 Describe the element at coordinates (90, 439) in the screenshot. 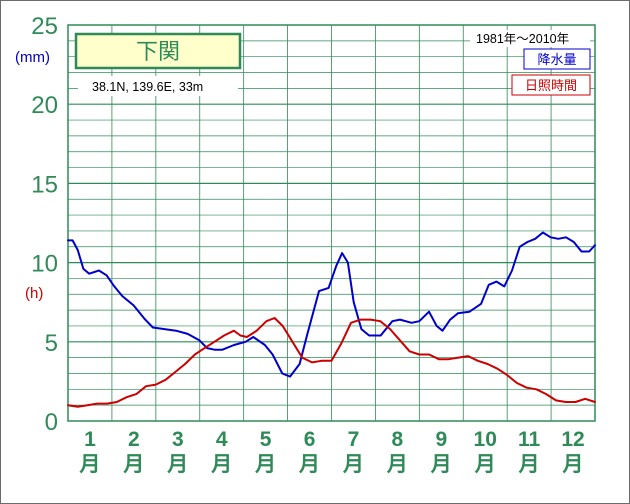

I see `x-tick-label: 1` at that location.